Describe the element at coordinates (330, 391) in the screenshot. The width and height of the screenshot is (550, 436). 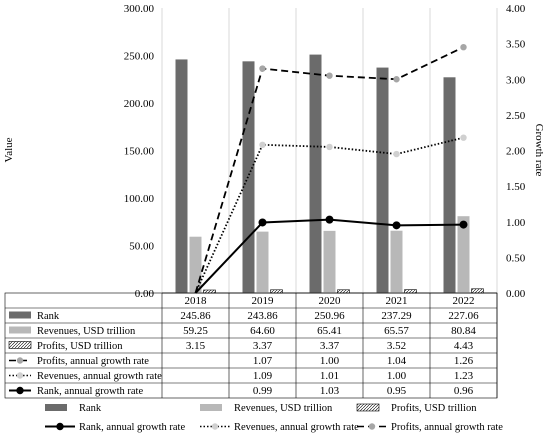
I see `data-label: 1.03` at that location.